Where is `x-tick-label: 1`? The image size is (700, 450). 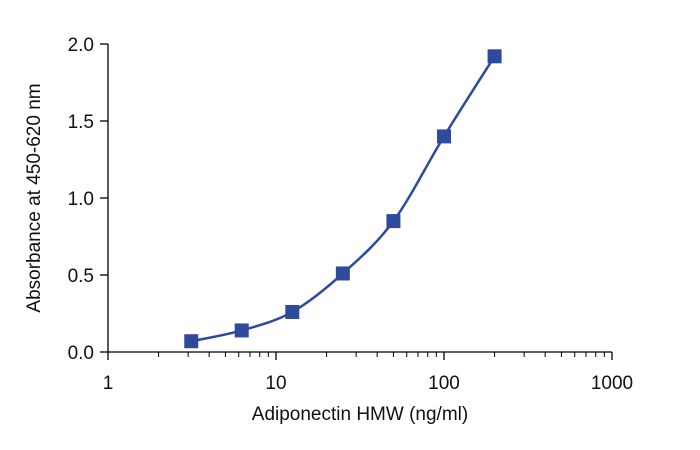
x-tick-label: 1 is located at coordinates (108, 383).